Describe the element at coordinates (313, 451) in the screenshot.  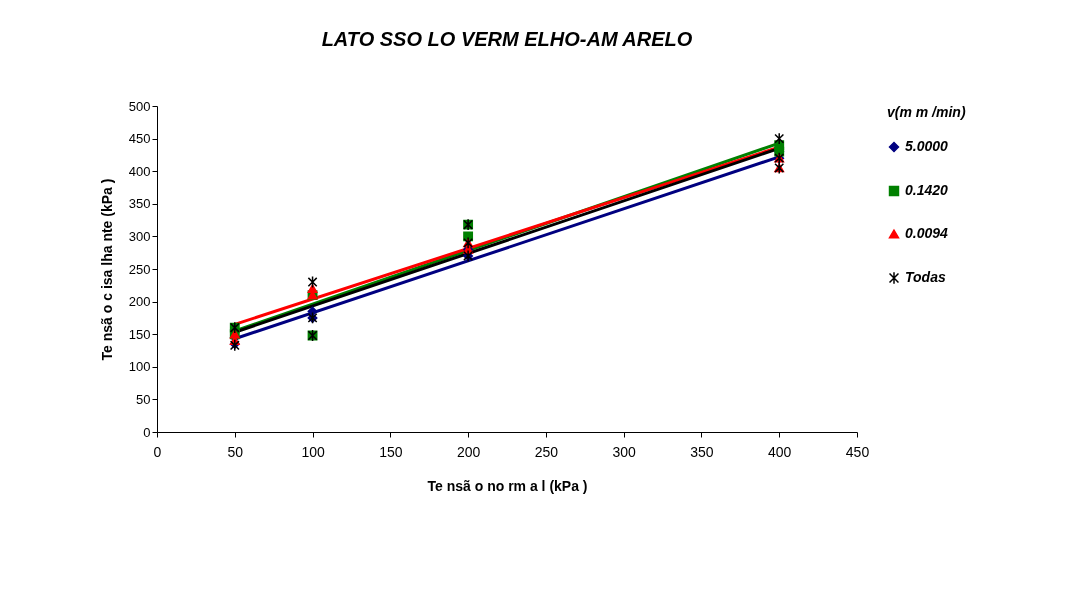
I see `x-tick-label: 100` at that location.